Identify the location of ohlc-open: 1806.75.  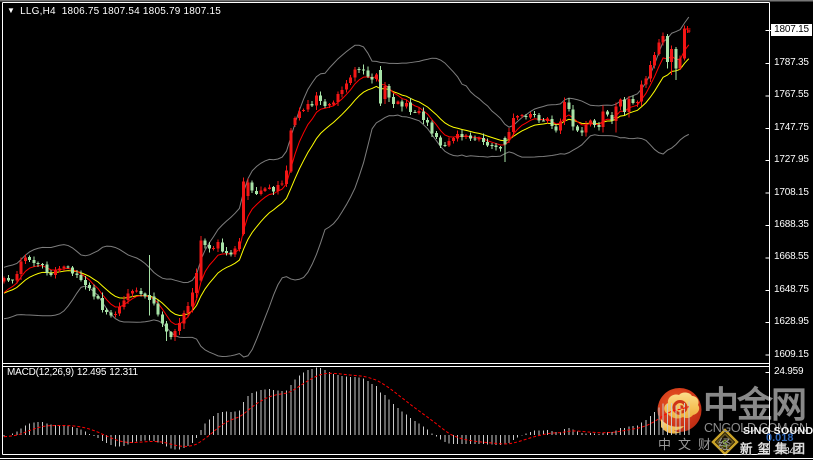
(80, 11).